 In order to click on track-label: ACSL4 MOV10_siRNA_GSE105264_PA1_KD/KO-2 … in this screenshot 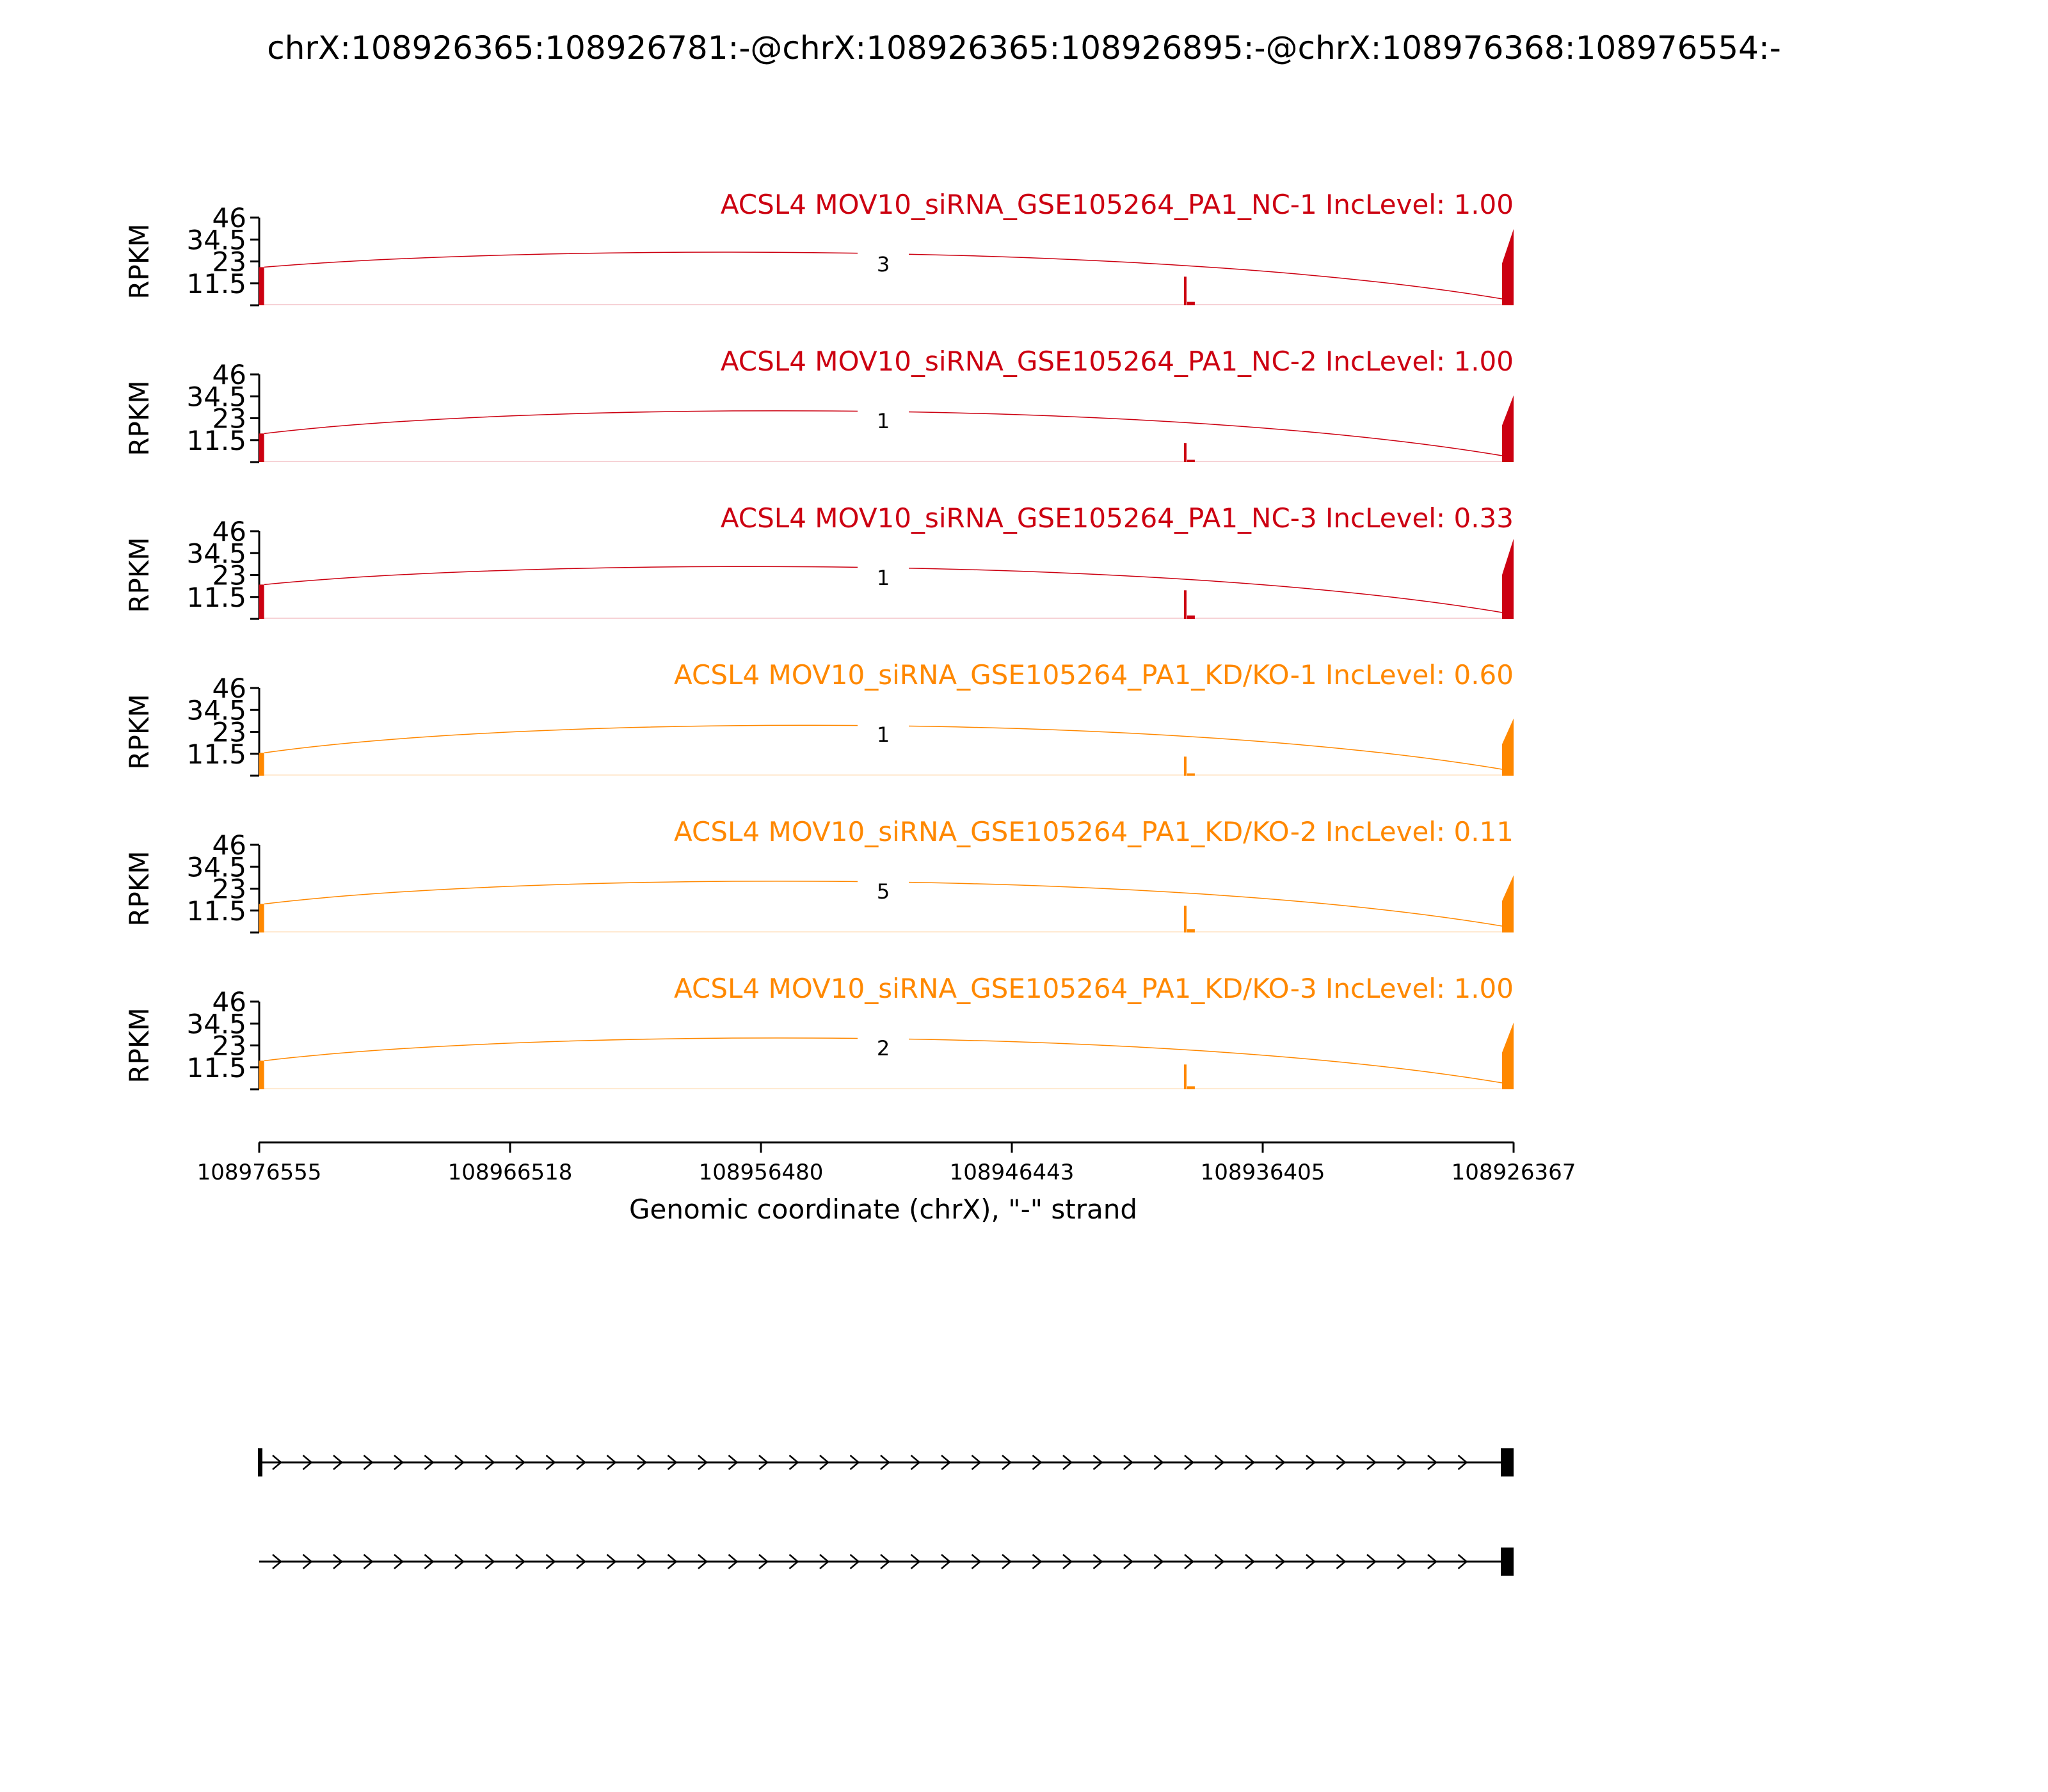, I will do `click(1094, 831)`.